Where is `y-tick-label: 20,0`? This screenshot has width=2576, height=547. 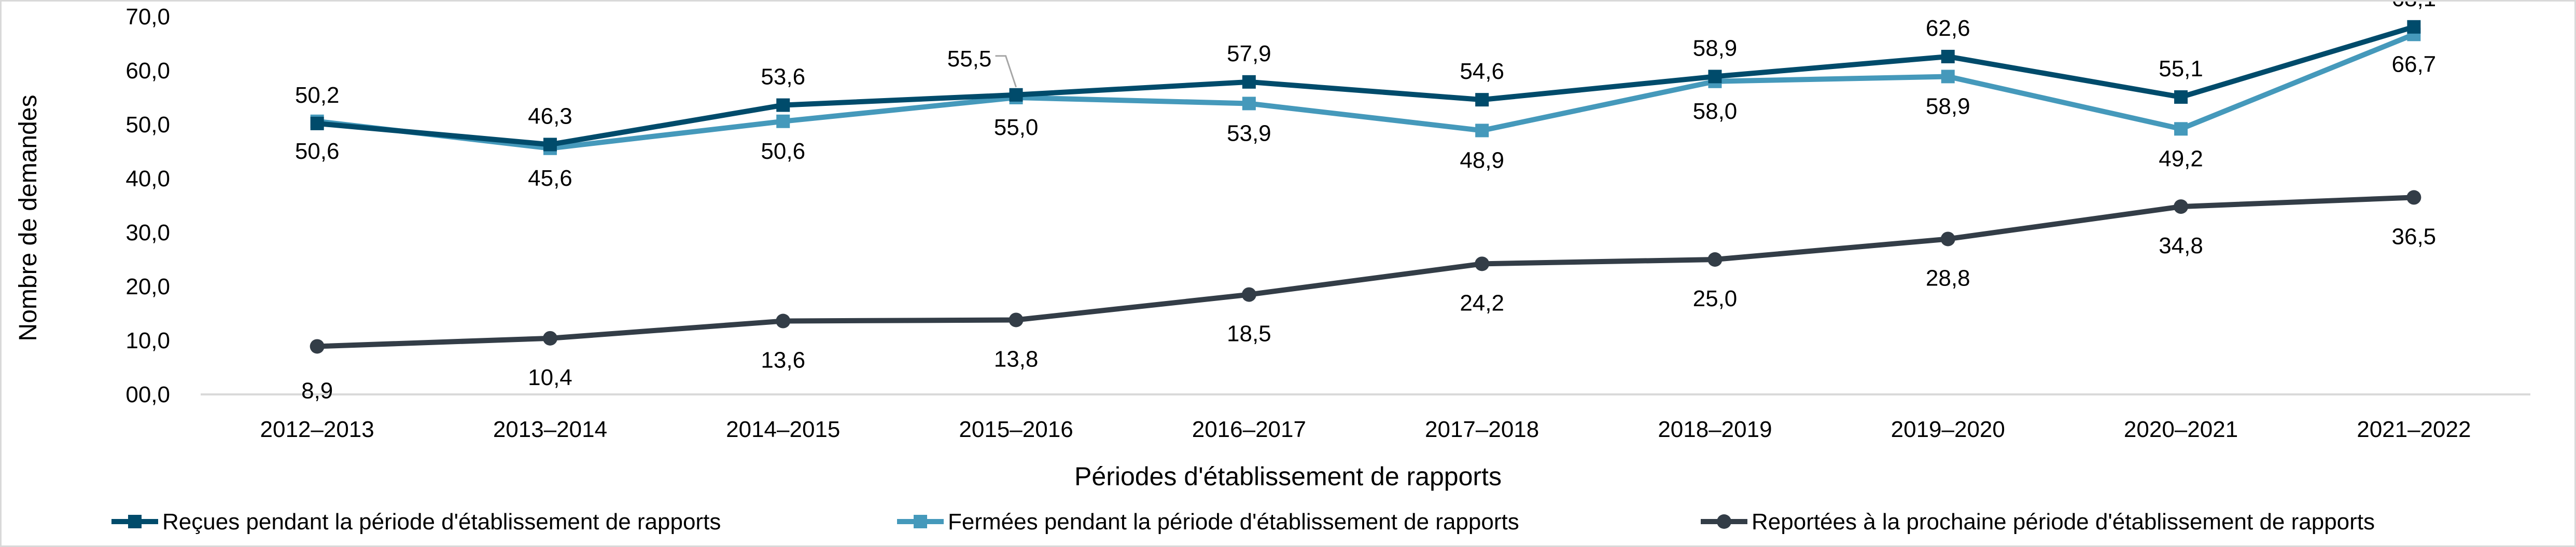
y-tick-label: 20,0 is located at coordinates (147, 286).